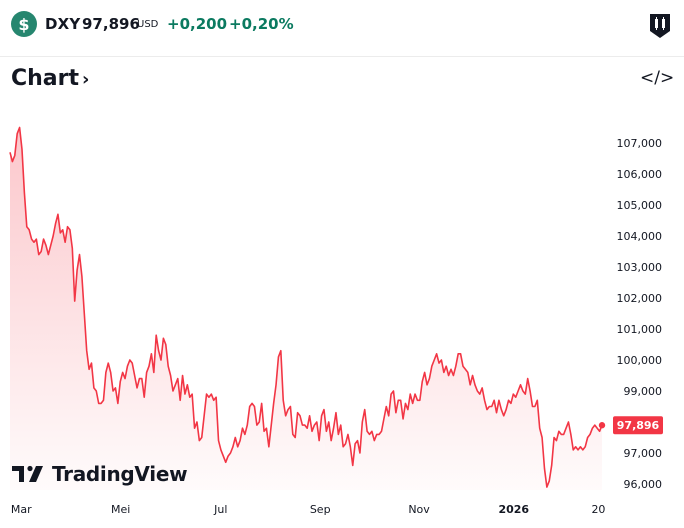  I want to click on tradingview-logo: TradingView, so click(100, 474).